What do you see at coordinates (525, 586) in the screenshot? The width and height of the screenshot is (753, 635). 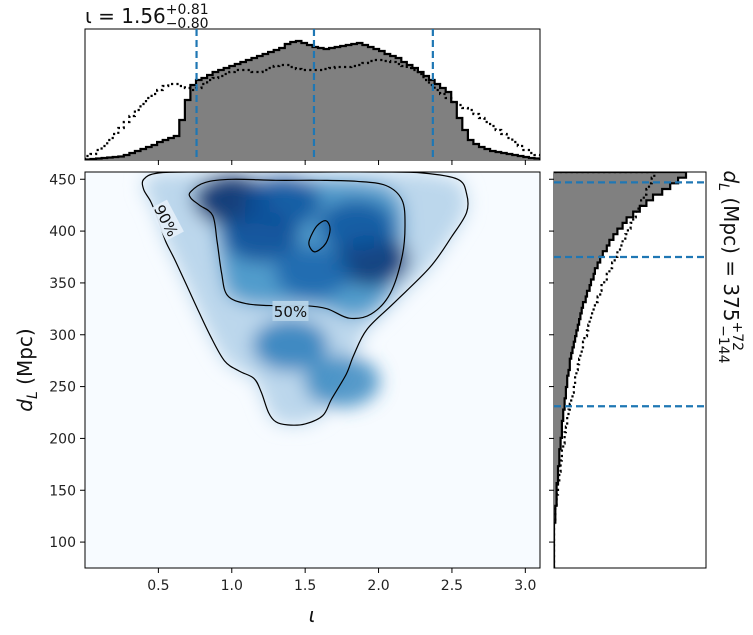 I see `x-tick-label: 3.0` at bounding box center [525, 586].